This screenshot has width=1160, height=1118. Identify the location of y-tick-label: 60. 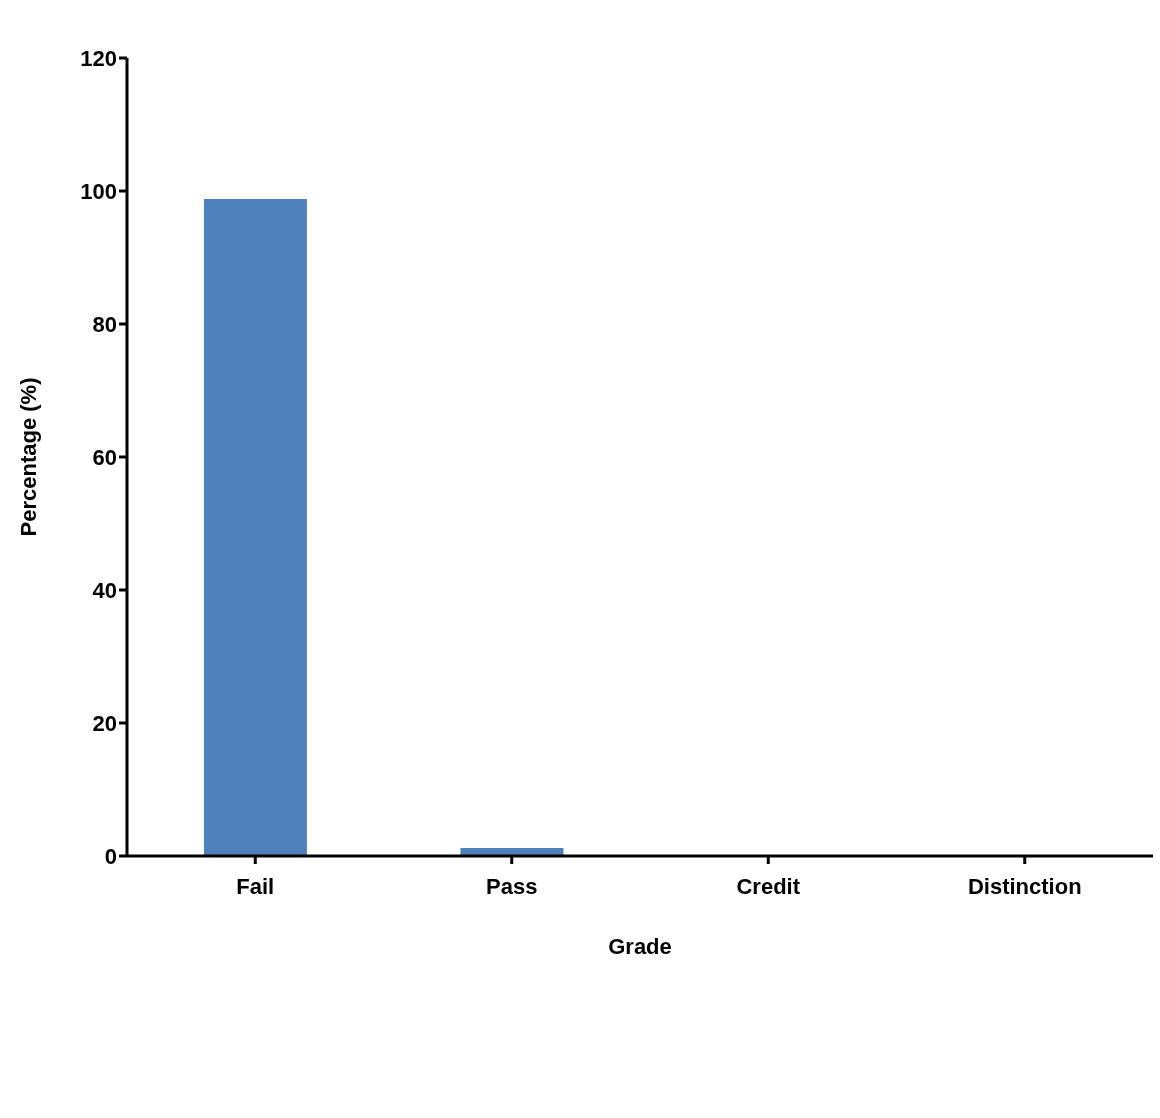
(104, 457).